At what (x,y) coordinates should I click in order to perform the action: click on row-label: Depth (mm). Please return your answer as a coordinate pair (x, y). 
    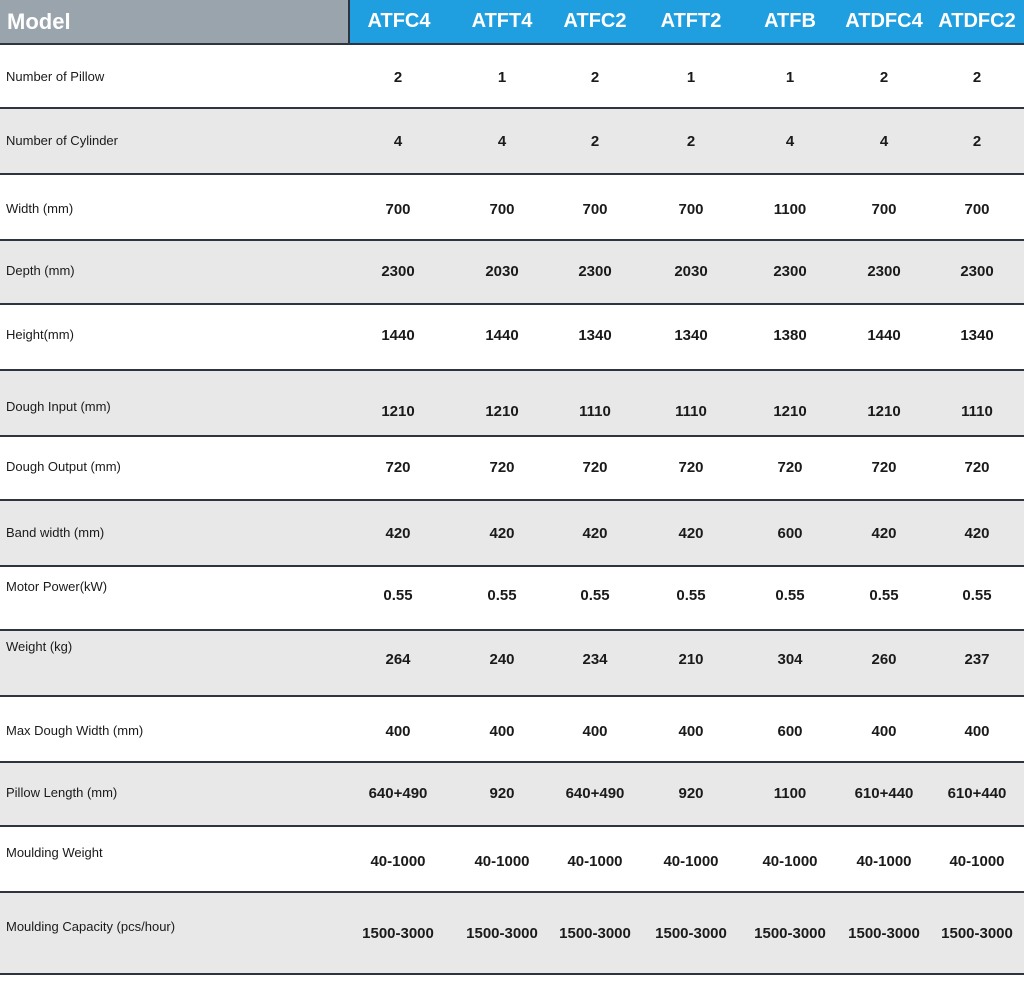
    Looking at the image, I should click on (40, 270).